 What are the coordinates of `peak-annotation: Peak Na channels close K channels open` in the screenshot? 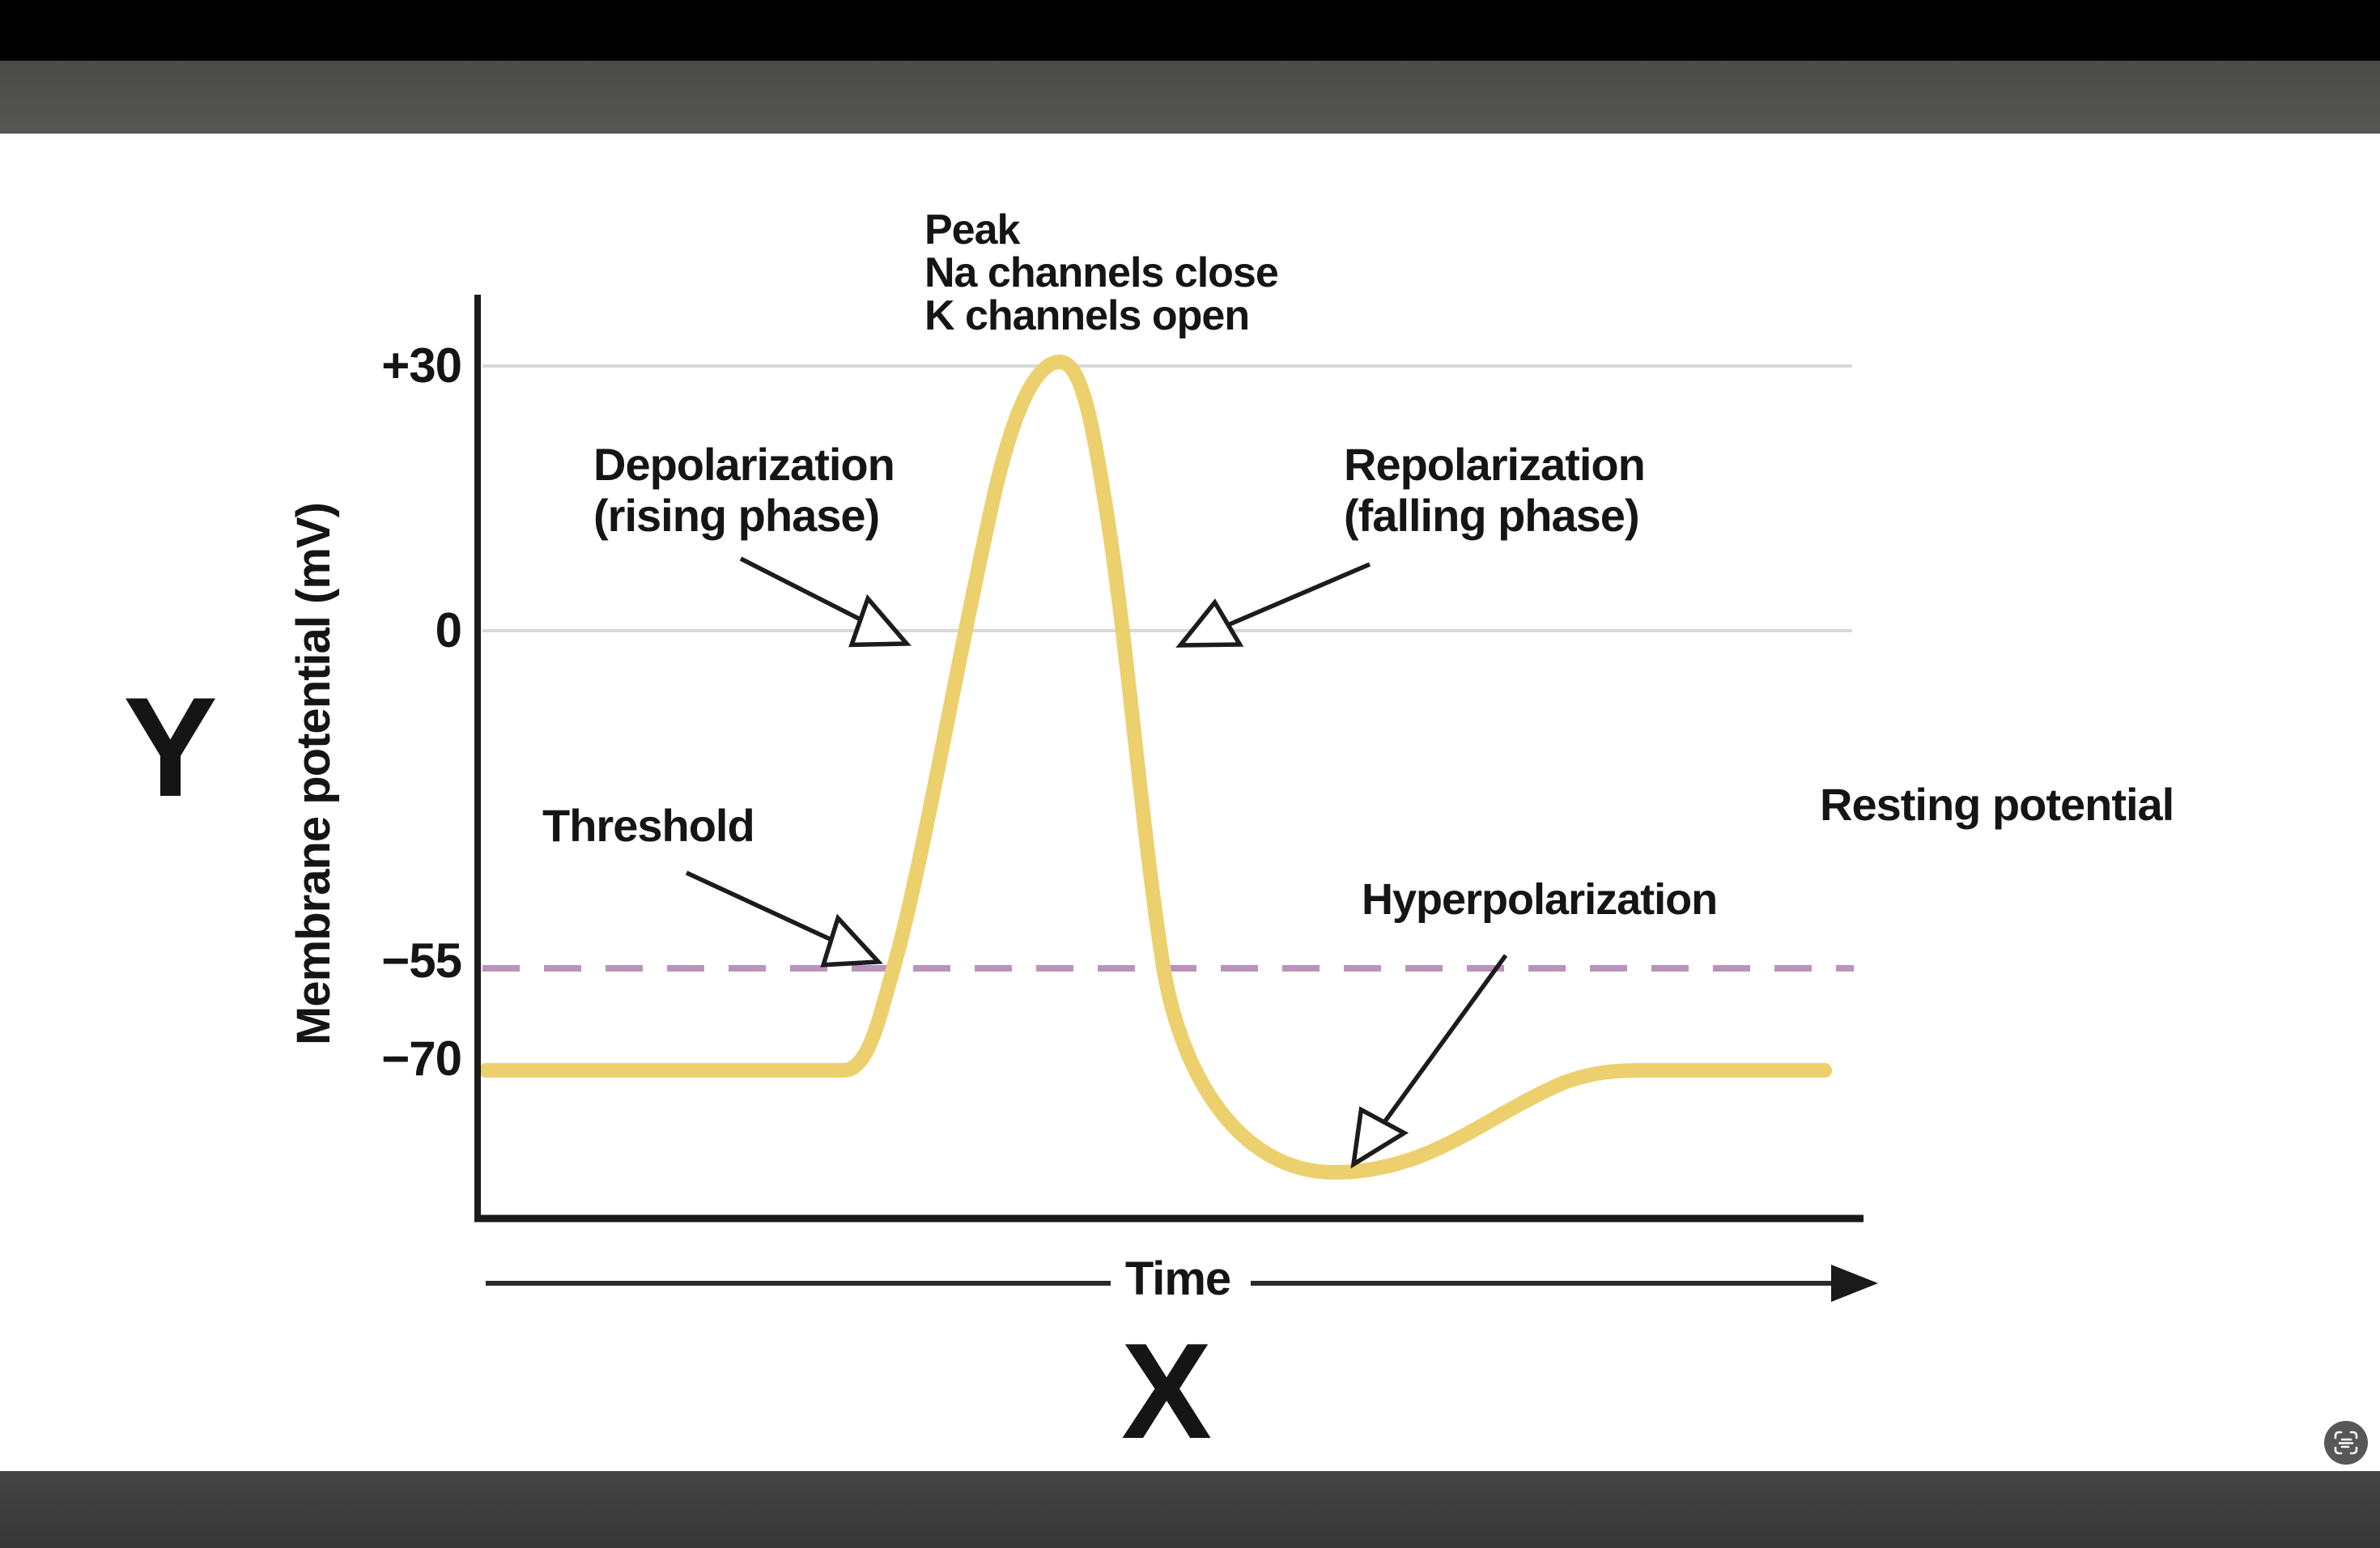 It's located at (1101, 273).